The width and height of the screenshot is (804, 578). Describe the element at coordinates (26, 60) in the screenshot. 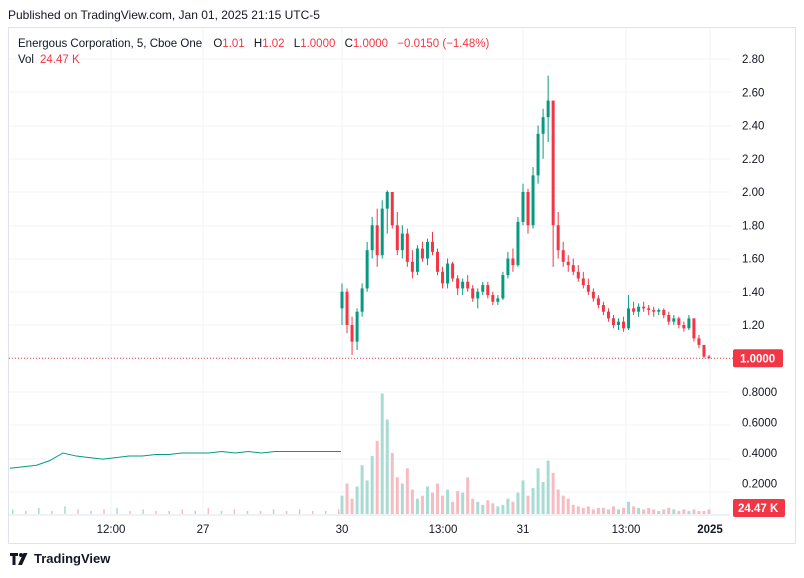

I see `volume-label: Vol` at that location.